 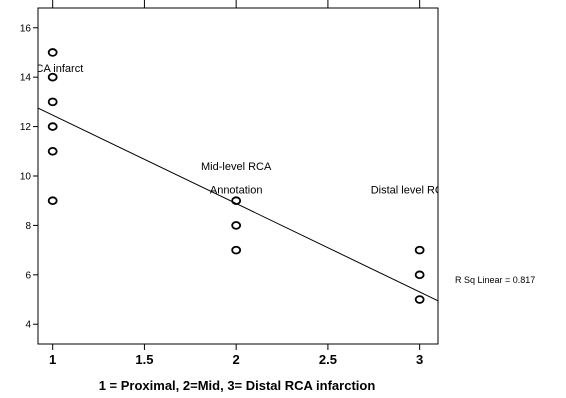 What do you see at coordinates (411, 190) in the screenshot?
I see `annotation-label: Distal level RCA` at bounding box center [411, 190].